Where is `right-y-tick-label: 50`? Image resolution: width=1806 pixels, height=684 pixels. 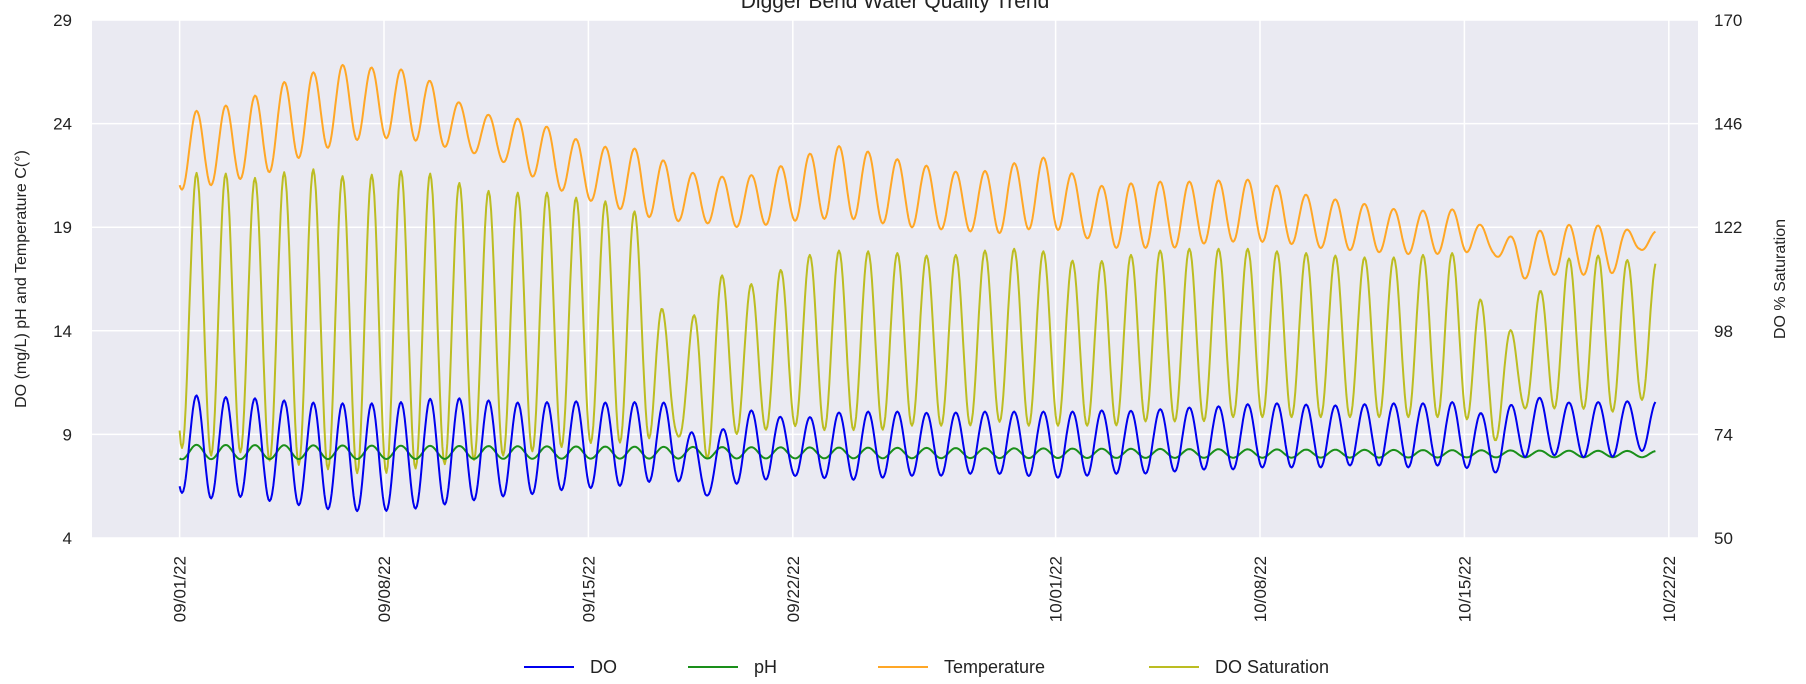 right-y-tick-label: 50 is located at coordinates (1723, 538).